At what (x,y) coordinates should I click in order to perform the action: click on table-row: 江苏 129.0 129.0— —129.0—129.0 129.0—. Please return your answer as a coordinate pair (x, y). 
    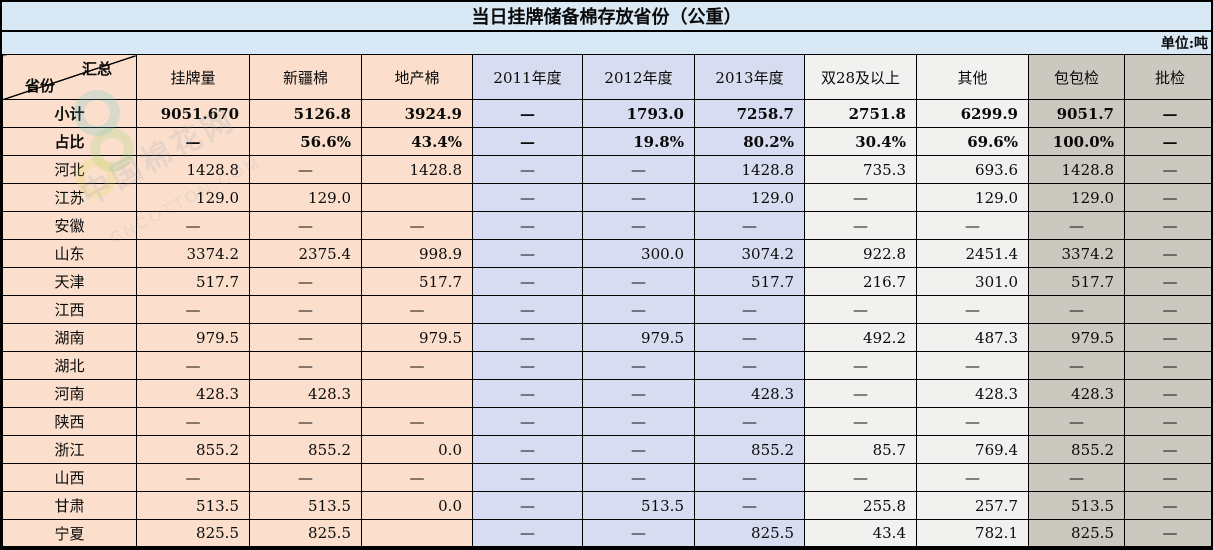
    Looking at the image, I should click on (606, 197).